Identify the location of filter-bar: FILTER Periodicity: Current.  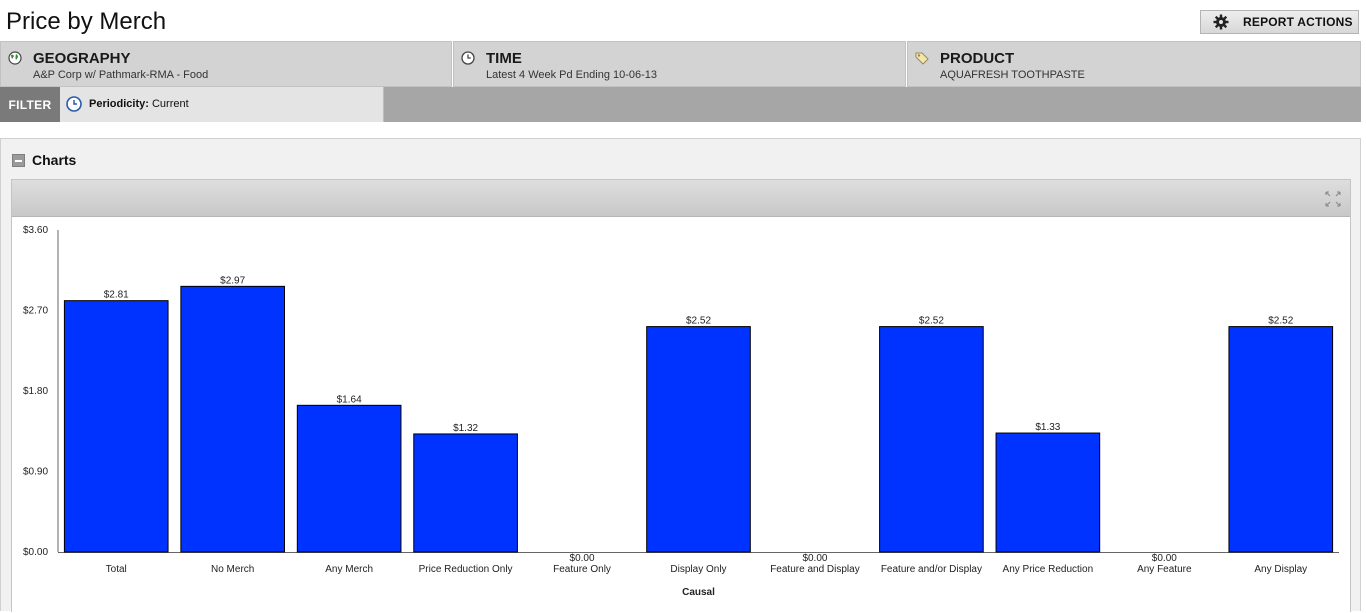
(680, 104).